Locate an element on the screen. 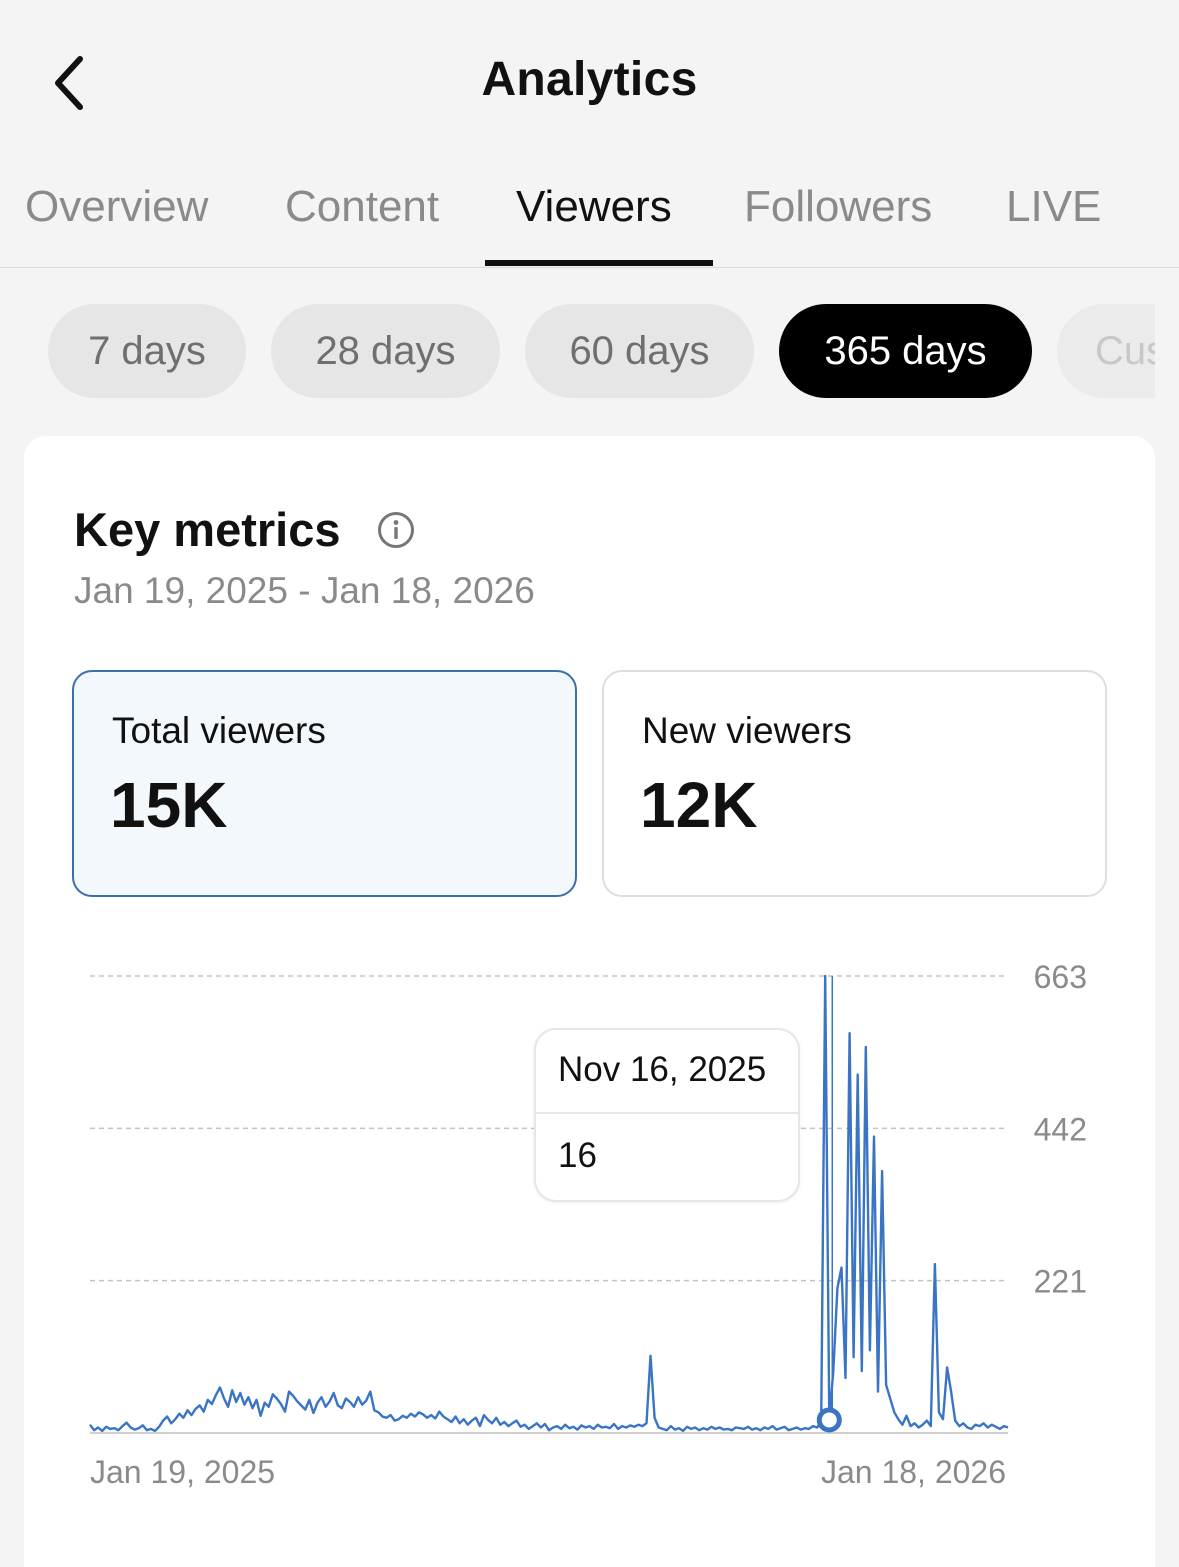  metric-card-total-viewers: Total viewers 15K is located at coordinates (324, 783).